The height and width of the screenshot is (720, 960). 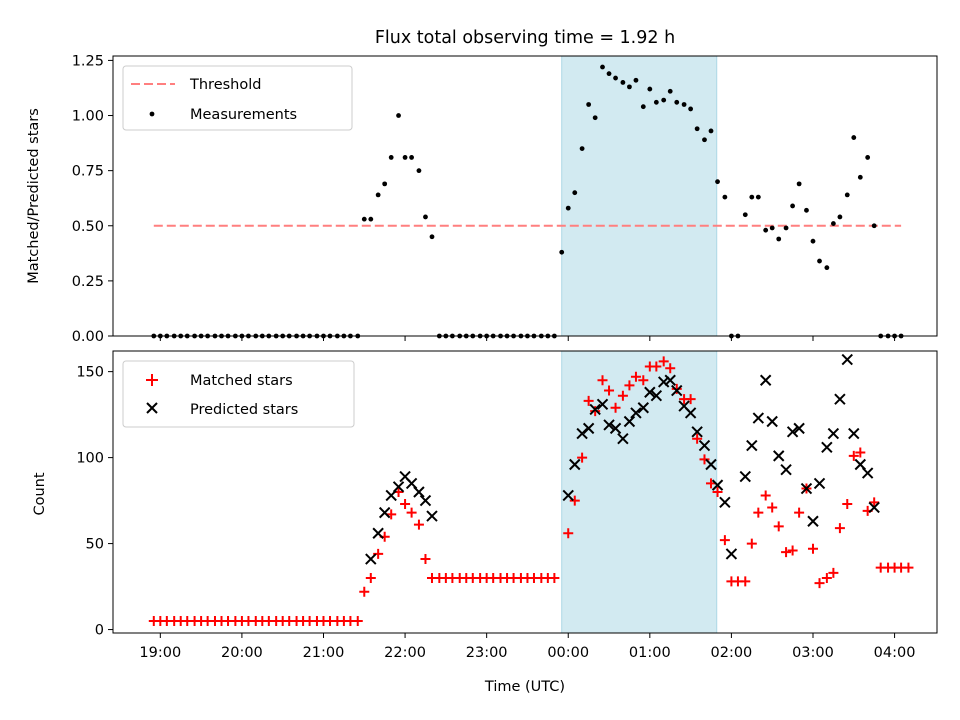 I want to click on y-tick-label: 0.75, so click(x=88, y=172).